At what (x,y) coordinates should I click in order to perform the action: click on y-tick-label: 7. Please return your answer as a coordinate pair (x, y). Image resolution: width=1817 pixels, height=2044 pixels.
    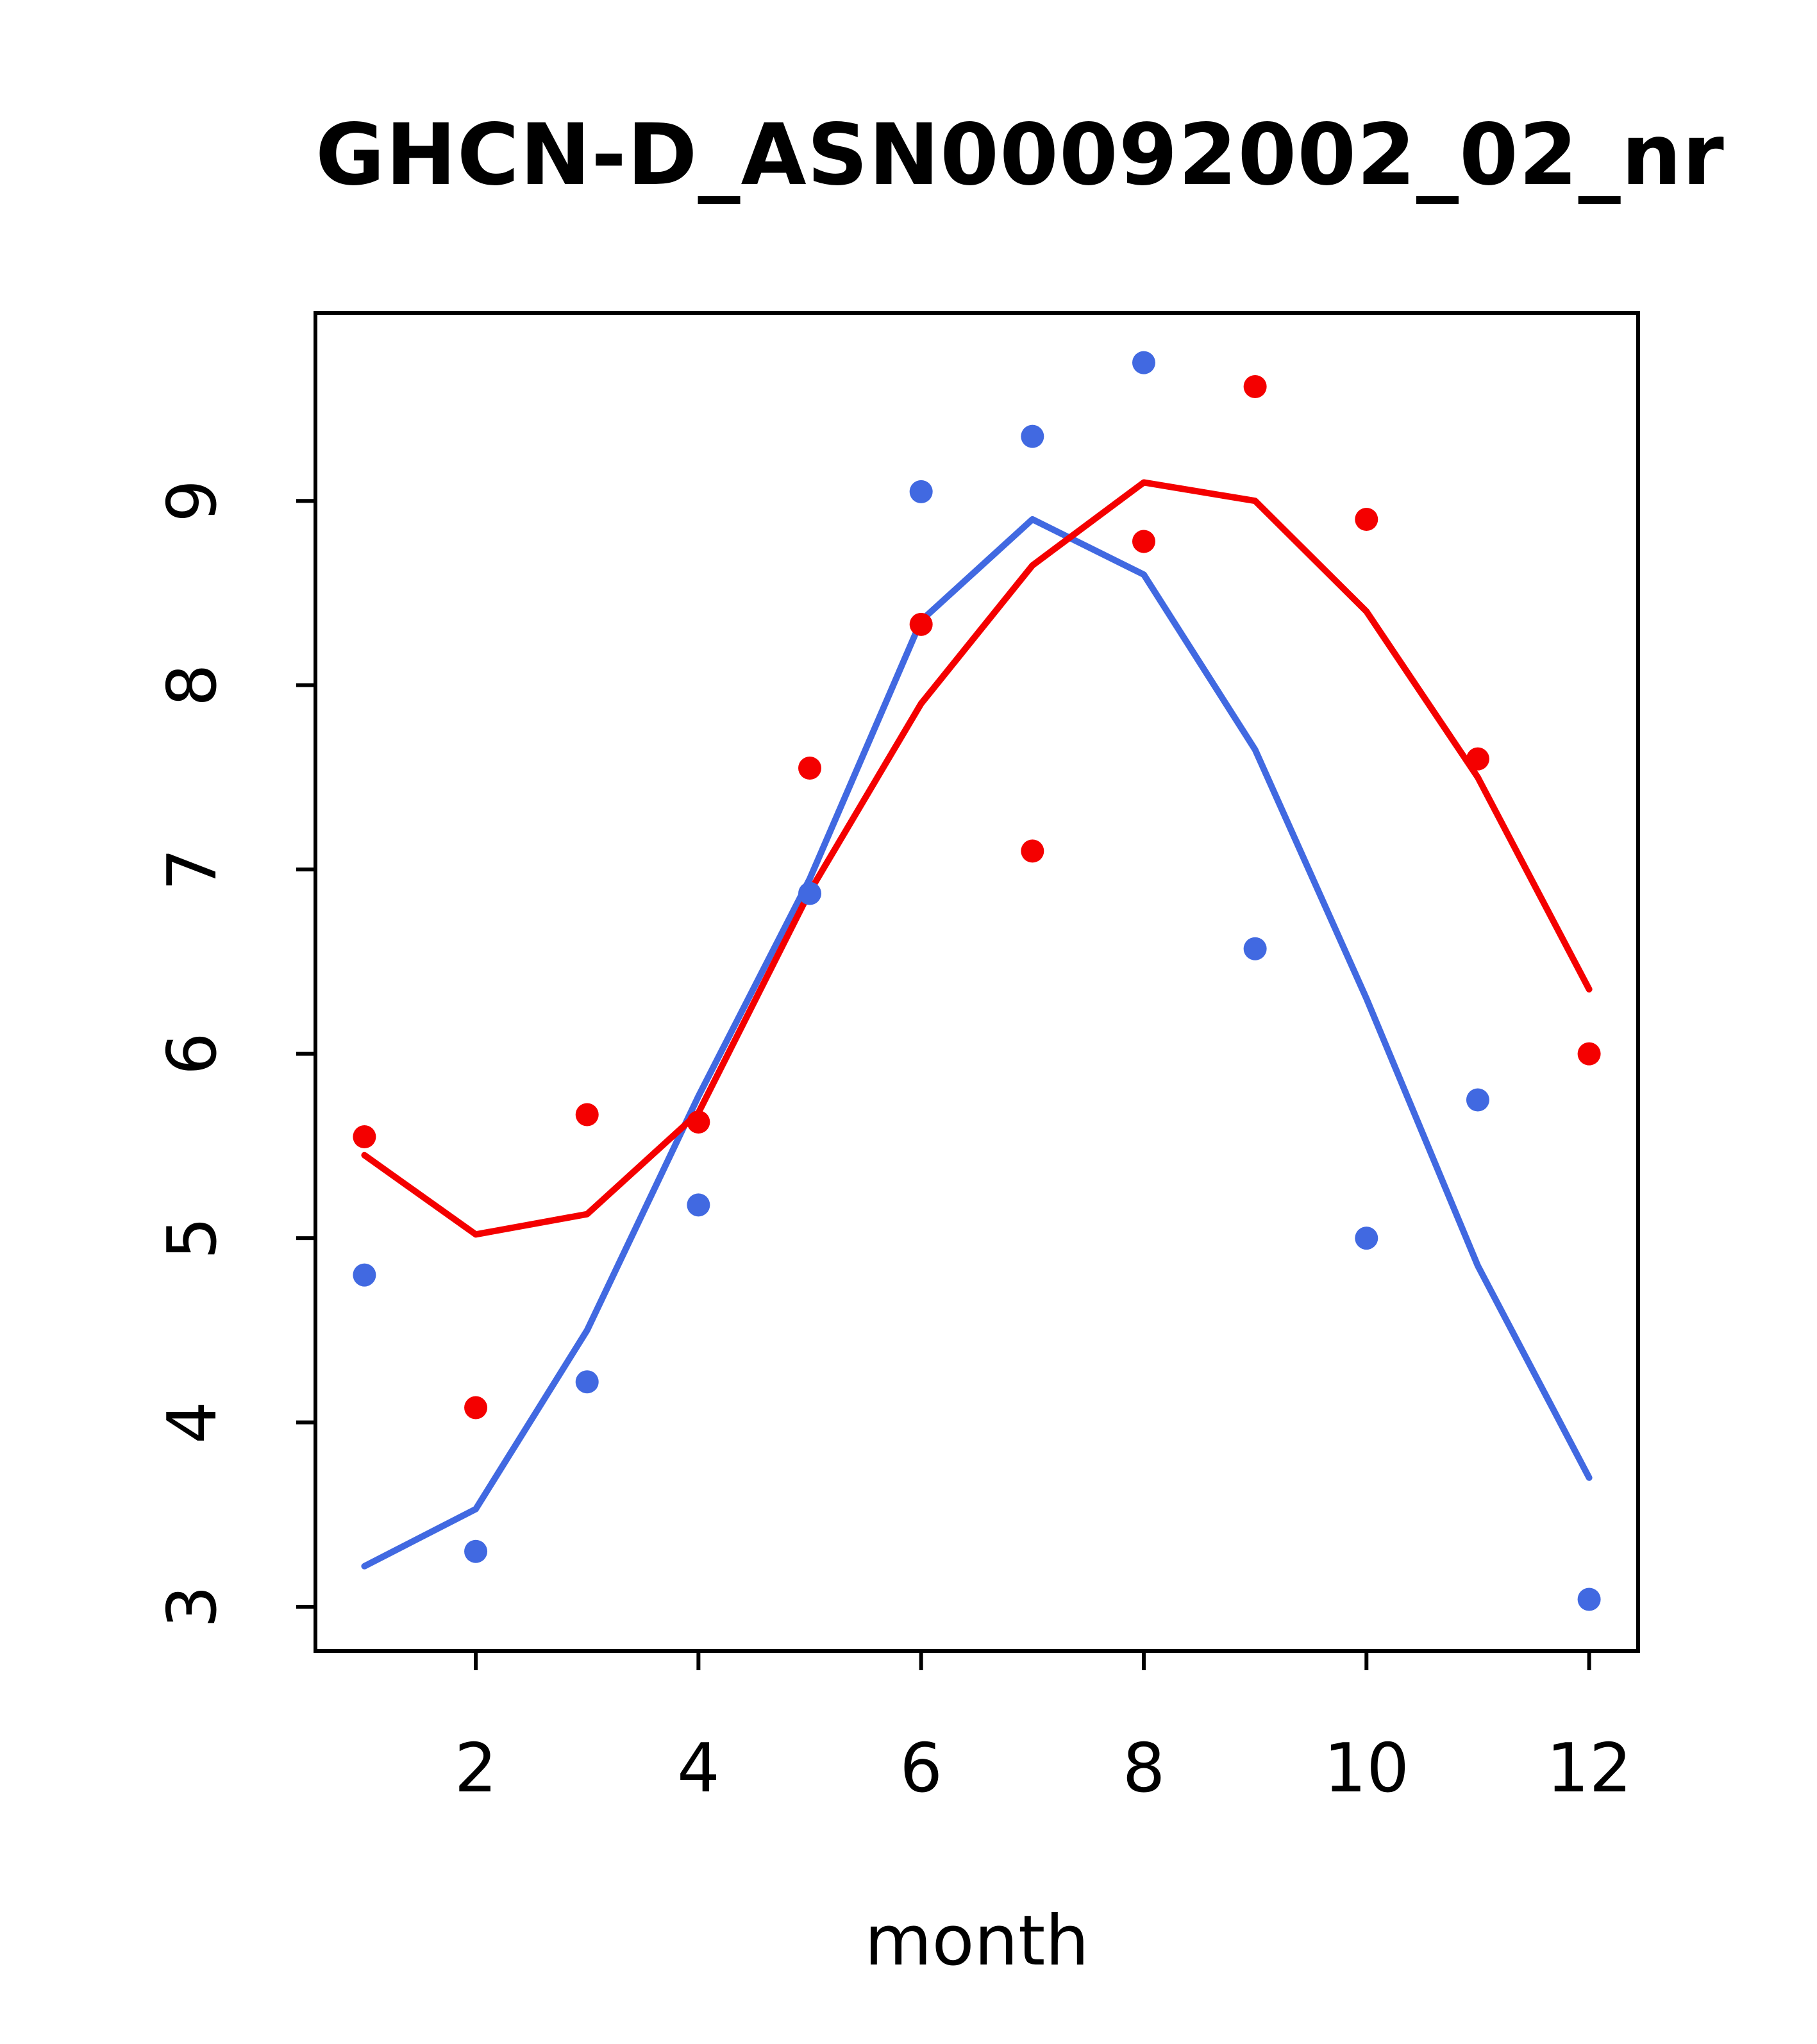
    Looking at the image, I should click on (192, 870).